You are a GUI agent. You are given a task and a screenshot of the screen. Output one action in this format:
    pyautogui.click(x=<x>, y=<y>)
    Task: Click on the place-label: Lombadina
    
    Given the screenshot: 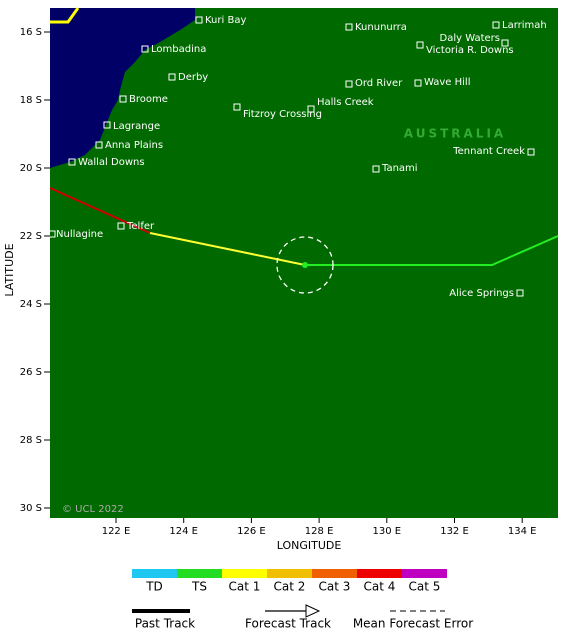 What is the action you would take?
    pyautogui.click(x=178, y=49)
    